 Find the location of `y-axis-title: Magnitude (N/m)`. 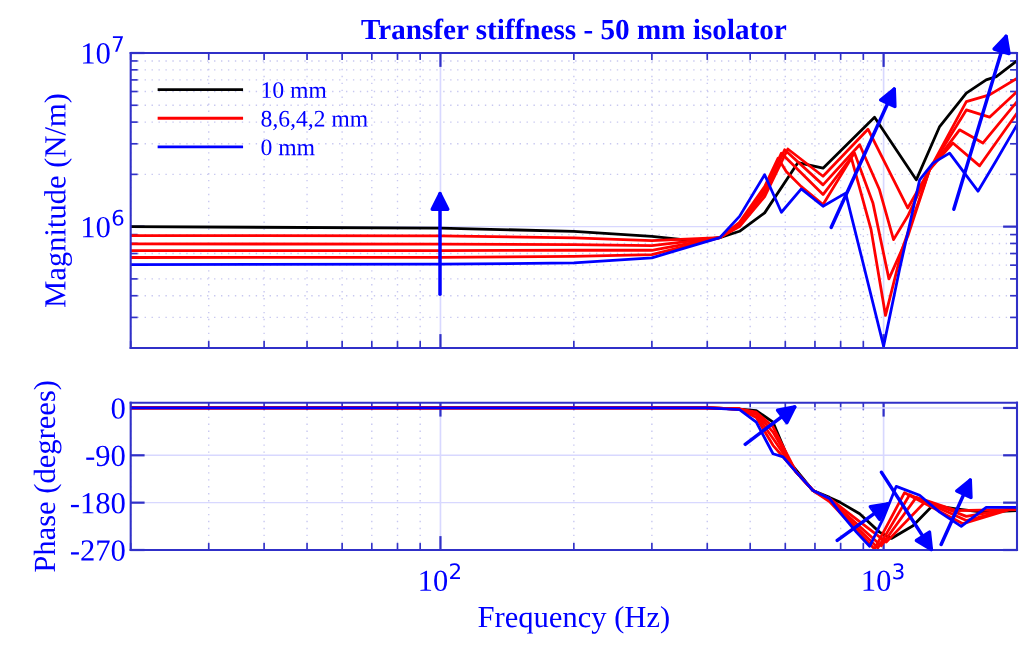

y-axis-title: Magnitude (N/m) is located at coordinates (58, 200).